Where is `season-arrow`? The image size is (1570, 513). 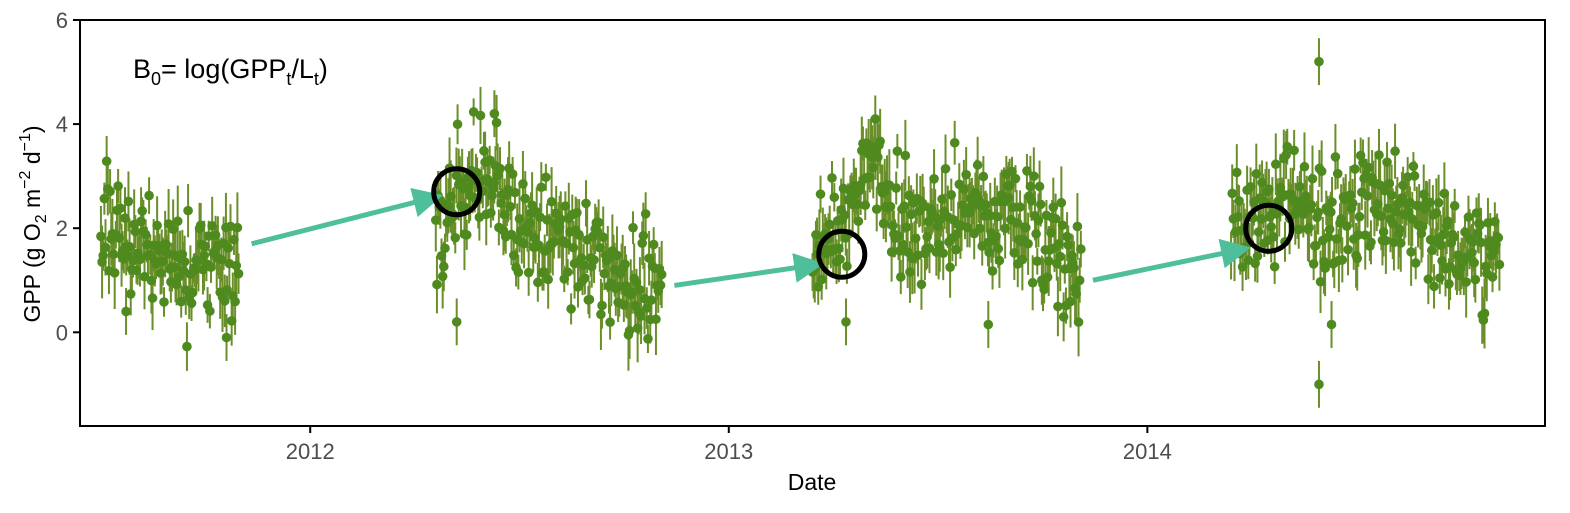 season-arrow is located at coordinates (347, 217).